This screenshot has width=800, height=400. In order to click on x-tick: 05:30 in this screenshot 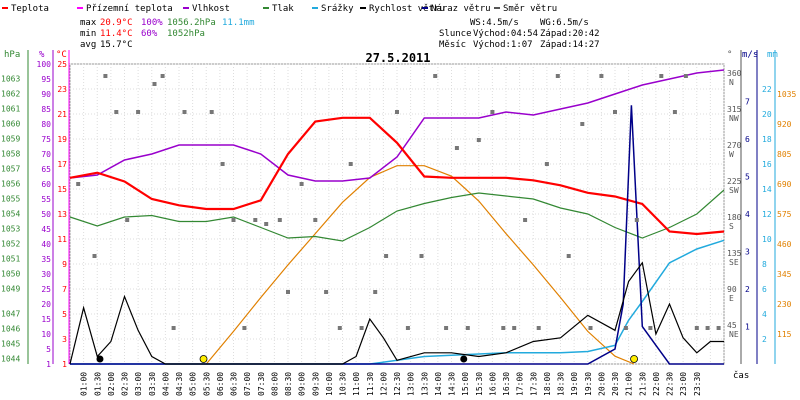, I will do `click(206, 384)`.